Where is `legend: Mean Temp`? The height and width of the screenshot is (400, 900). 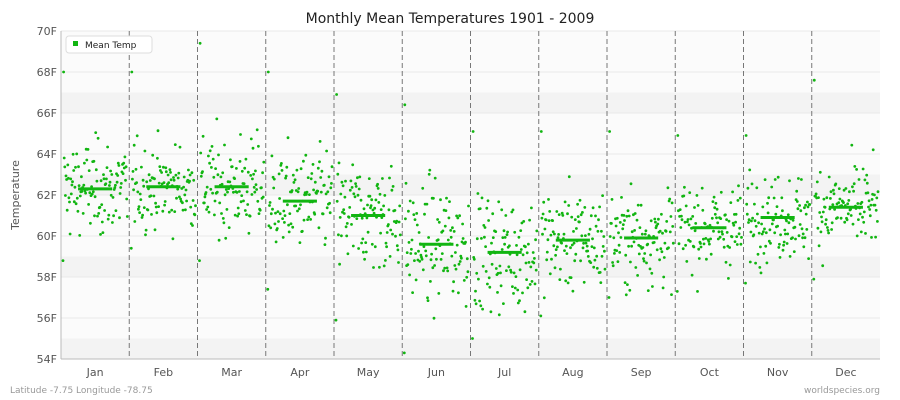
legend: Mean Temp is located at coordinates (109, 44).